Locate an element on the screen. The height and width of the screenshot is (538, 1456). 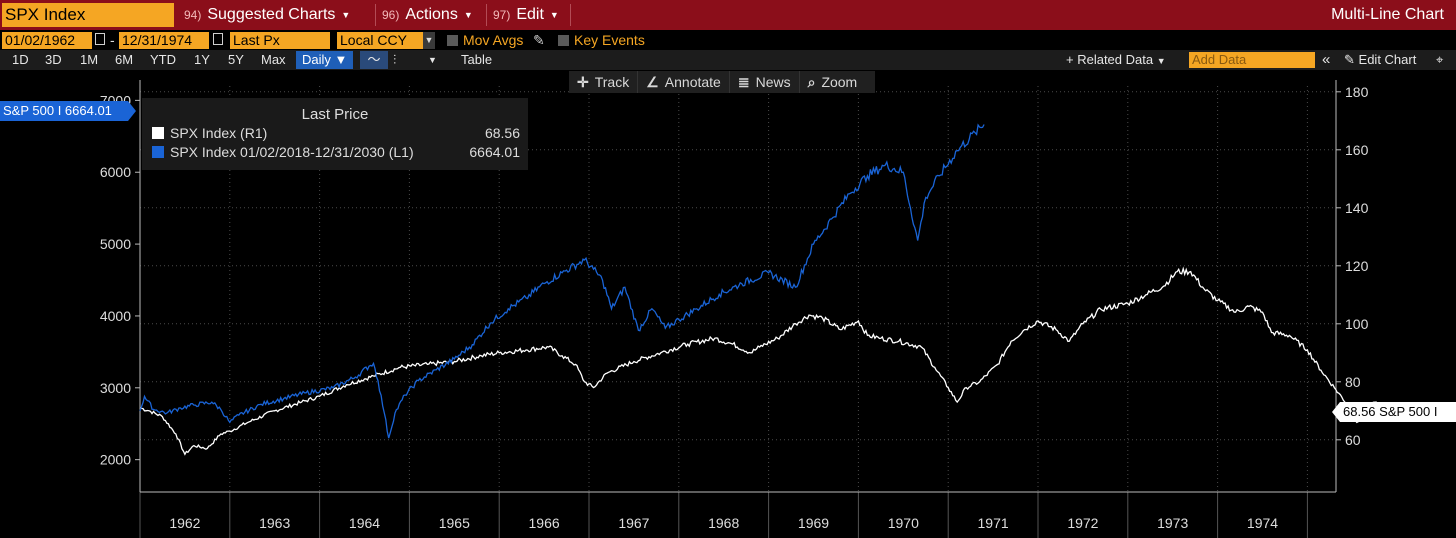
ticker-input: SPX Index is located at coordinates (88, 15).